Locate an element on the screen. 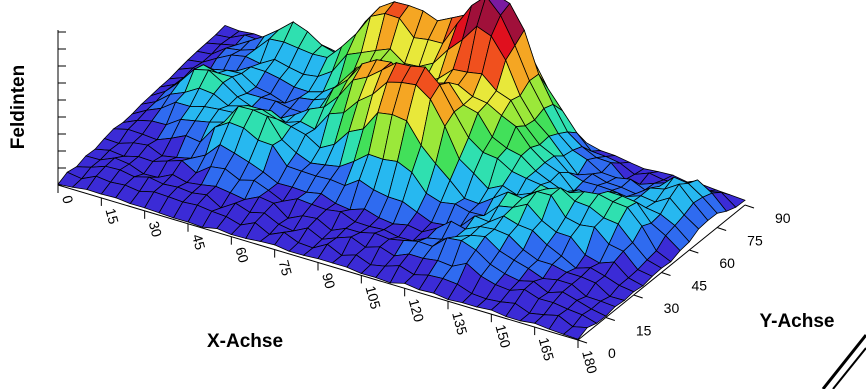 The image size is (866, 389). surface-cell is located at coordinates (575, 333).